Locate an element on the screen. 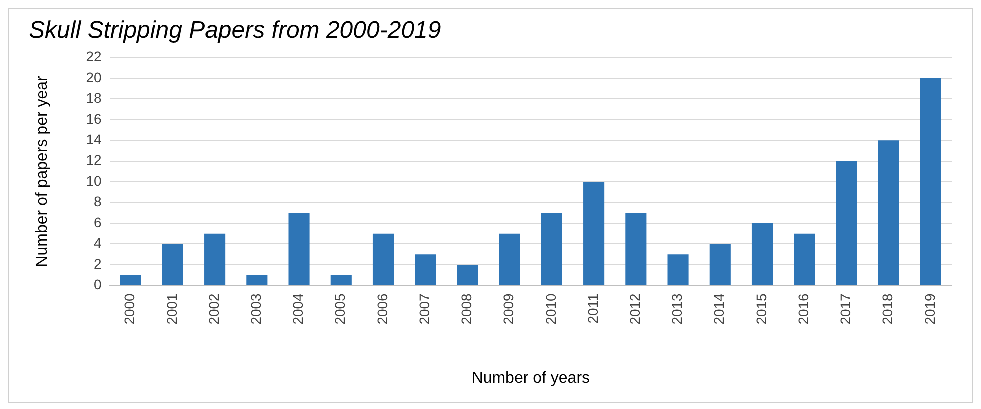 The height and width of the screenshot is (409, 981). x-tick-label: 2000 is located at coordinates (130, 309).